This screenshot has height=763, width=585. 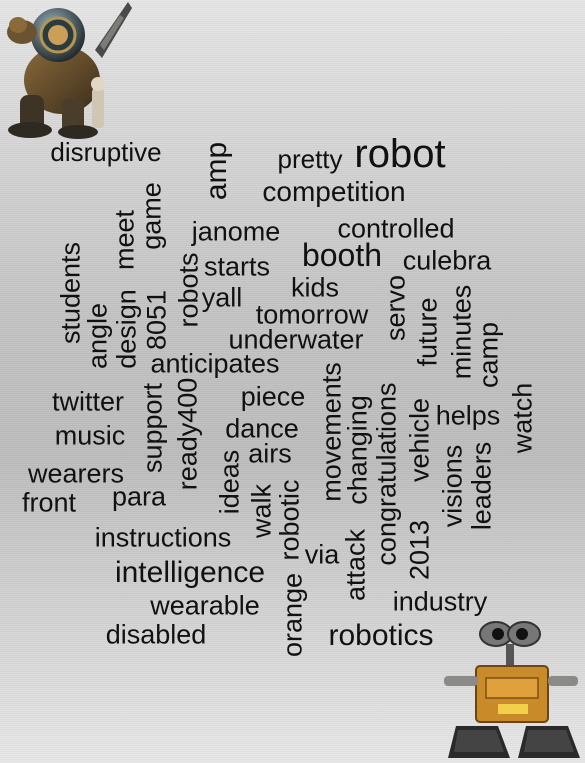 I want to click on word-robotics: robotics, so click(x=381, y=635).